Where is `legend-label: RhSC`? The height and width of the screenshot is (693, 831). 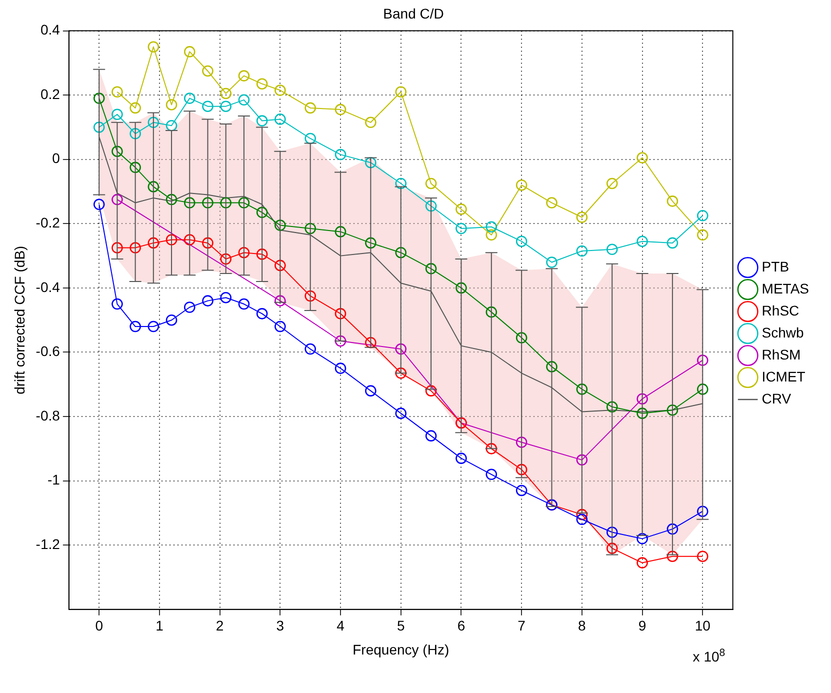 legend-label: RhSC is located at coordinates (781, 310).